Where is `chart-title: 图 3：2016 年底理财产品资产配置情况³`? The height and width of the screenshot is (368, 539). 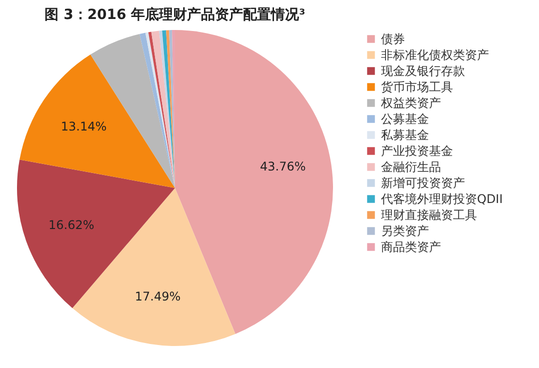 chart-title: 图 3：2016 年底理财产品资产配置情况³ is located at coordinates (175, 14).